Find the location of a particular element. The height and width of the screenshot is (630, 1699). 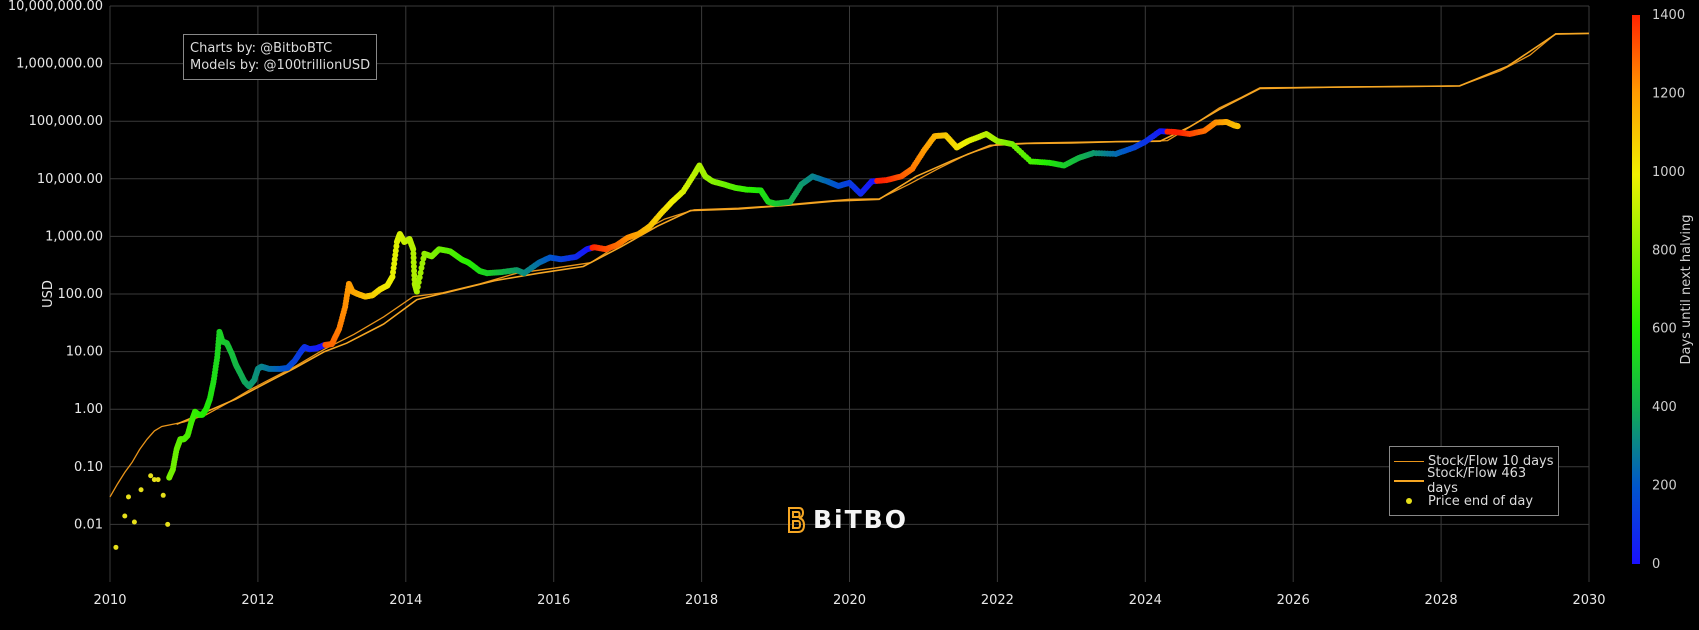

y-tick-label: 100,000.00 is located at coordinates (66, 121).